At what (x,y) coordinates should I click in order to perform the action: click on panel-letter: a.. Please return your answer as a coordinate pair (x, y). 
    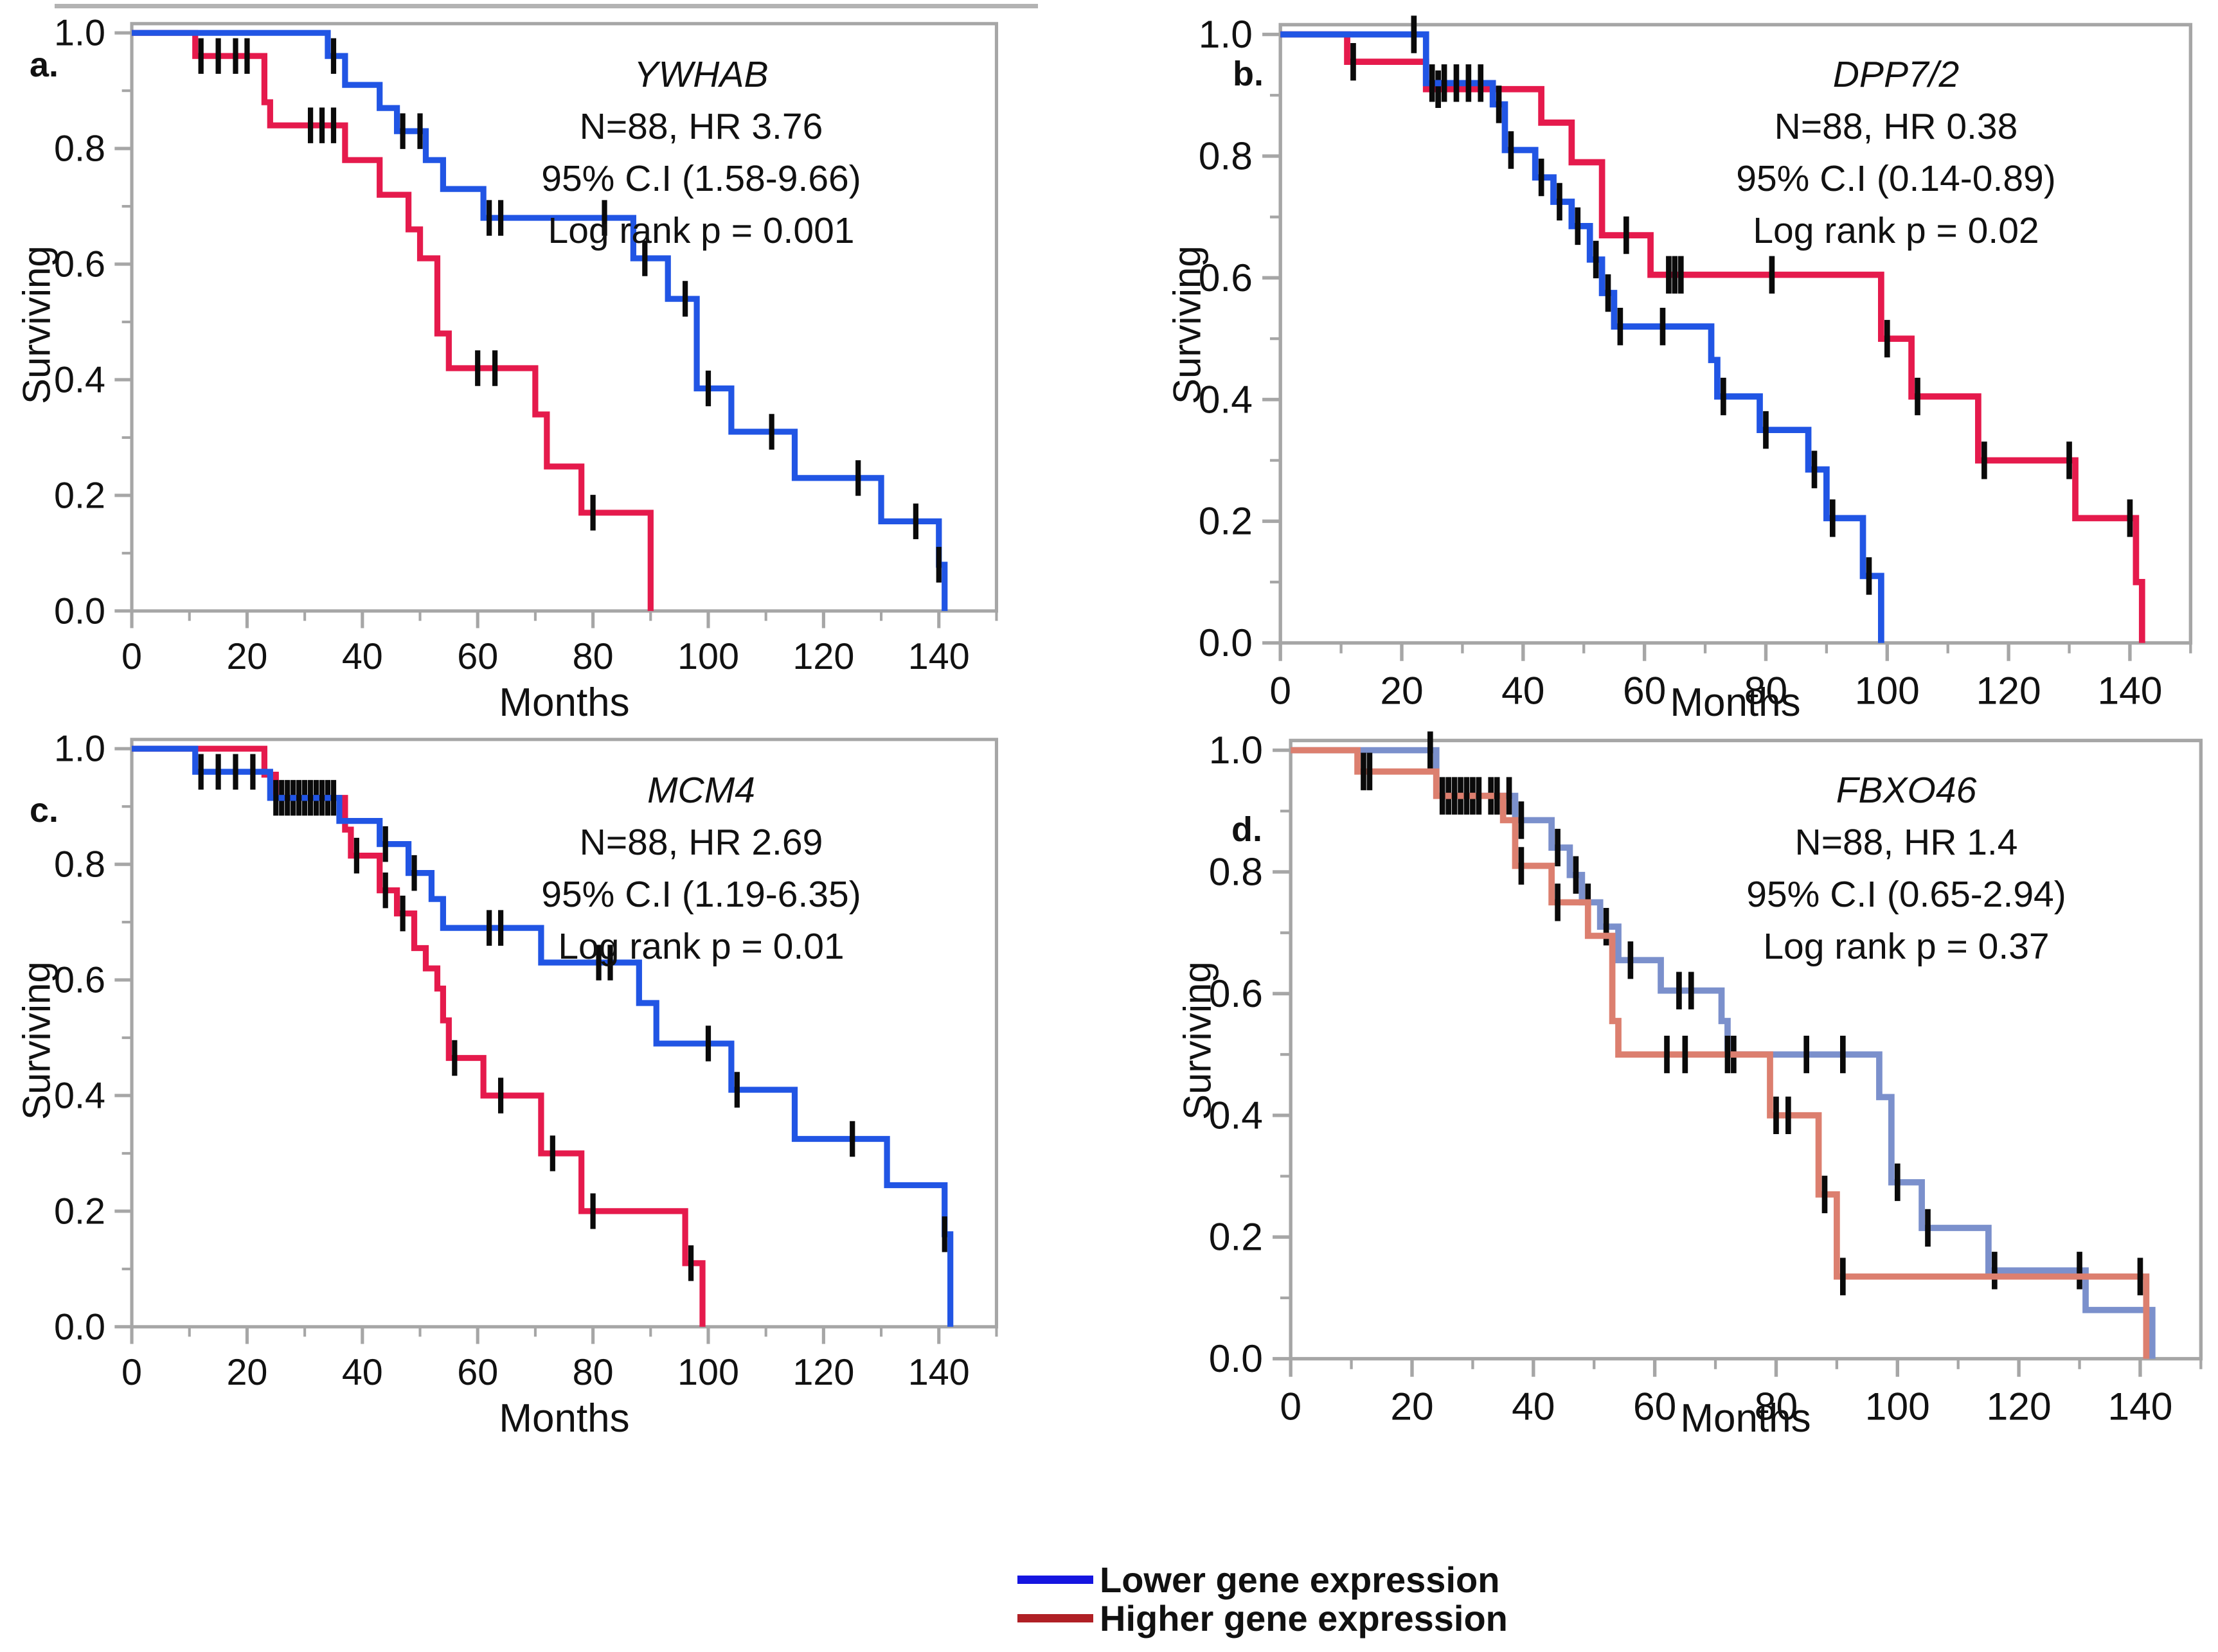
    Looking at the image, I should click on (44, 65).